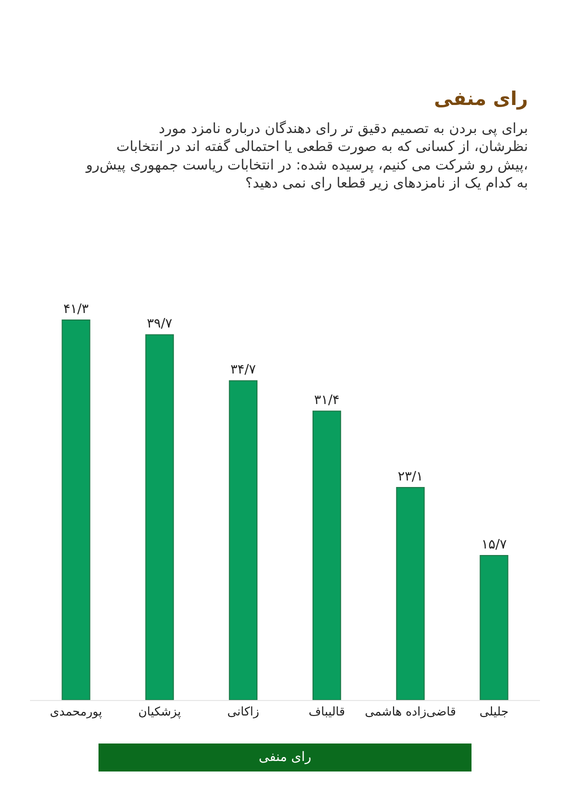 This screenshot has width=570, height=800. What do you see at coordinates (76, 711) in the screenshot?
I see `x-tick-label: پورمحمدی` at bounding box center [76, 711].